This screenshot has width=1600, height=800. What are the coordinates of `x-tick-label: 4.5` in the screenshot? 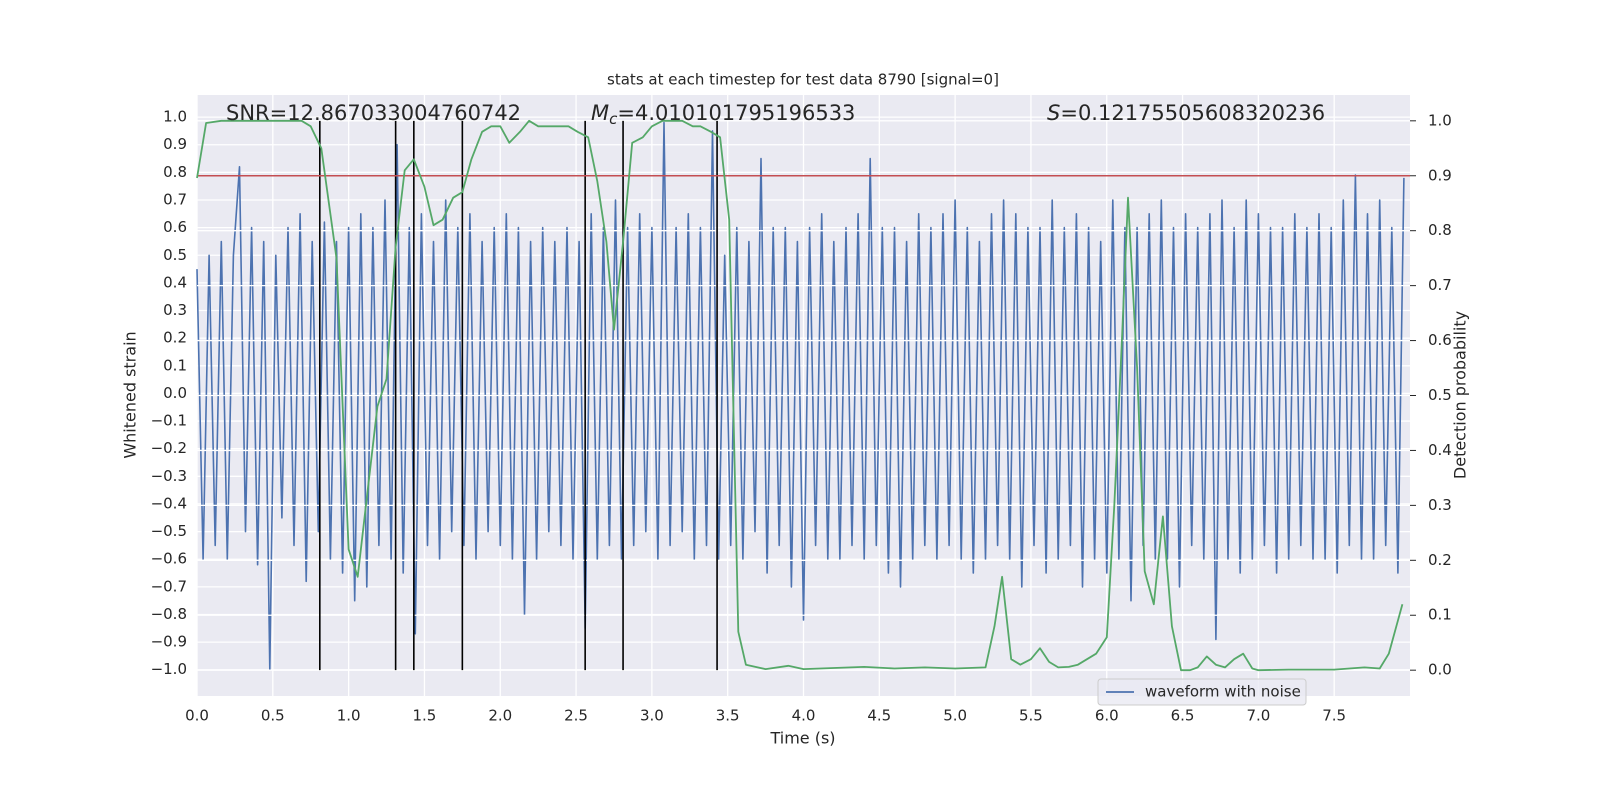 It's located at (879, 716).